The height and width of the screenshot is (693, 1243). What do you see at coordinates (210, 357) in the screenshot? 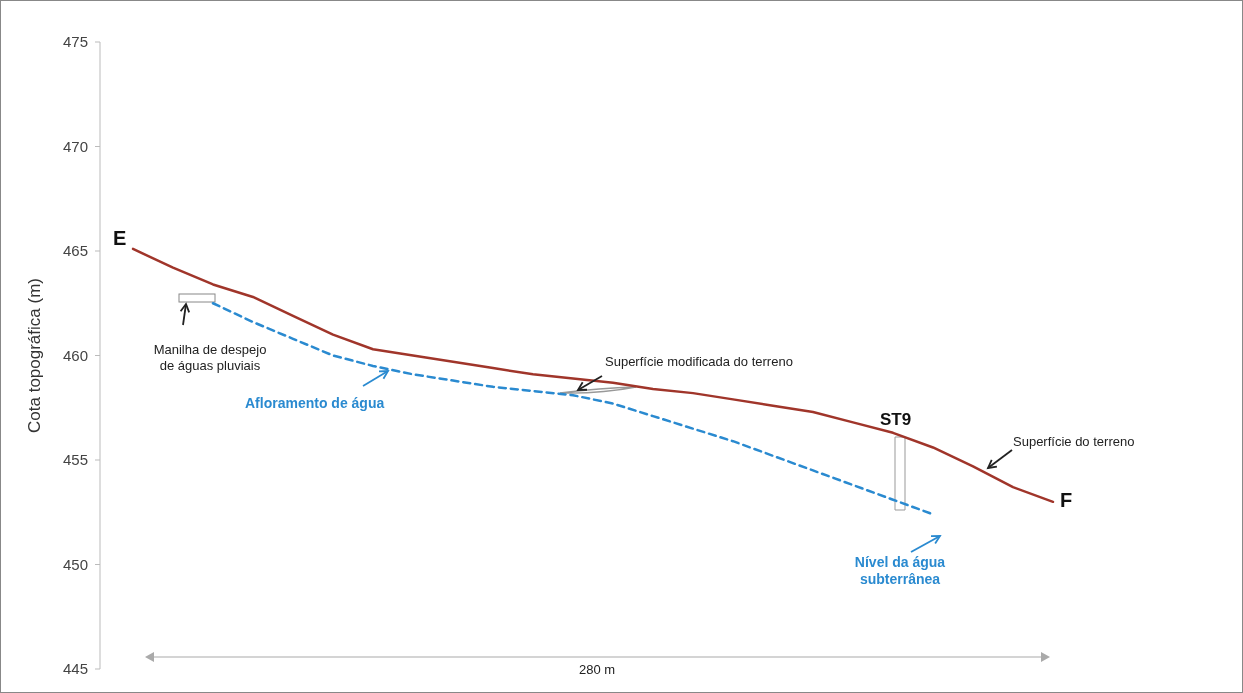
I see `annotation: Manilha de despejo de águas pluviais` at bounding box center [210, 357].